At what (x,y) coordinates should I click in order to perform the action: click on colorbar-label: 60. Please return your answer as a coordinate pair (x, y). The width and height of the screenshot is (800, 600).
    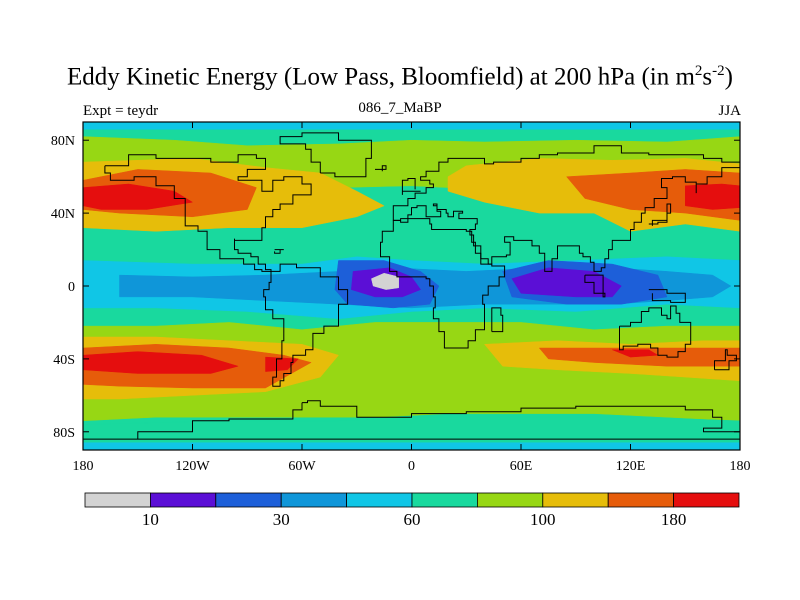
    Looking at the image, I should click on (412, 519).